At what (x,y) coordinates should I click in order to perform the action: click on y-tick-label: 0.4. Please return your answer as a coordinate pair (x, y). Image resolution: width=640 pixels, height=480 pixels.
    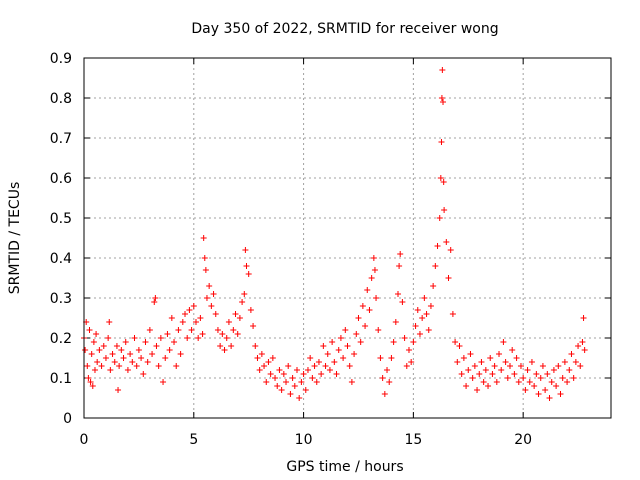
    Looking at the image, I should click on (61, 259).